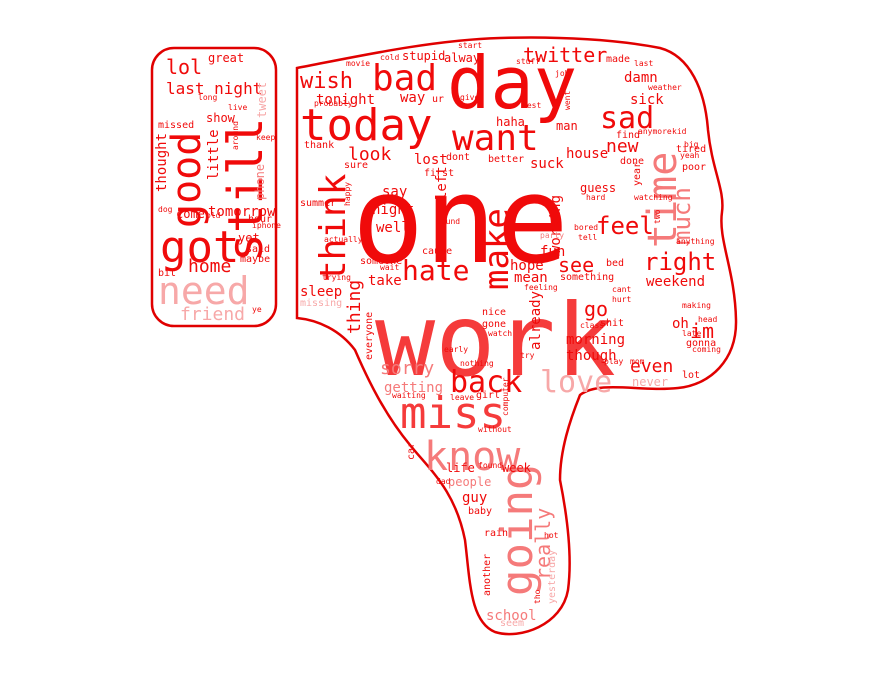 The width and height of the screenshot is (880, 677). Describe the element at coordinates (682, 216) in the screenshot. I see `word-much: much` at that location.